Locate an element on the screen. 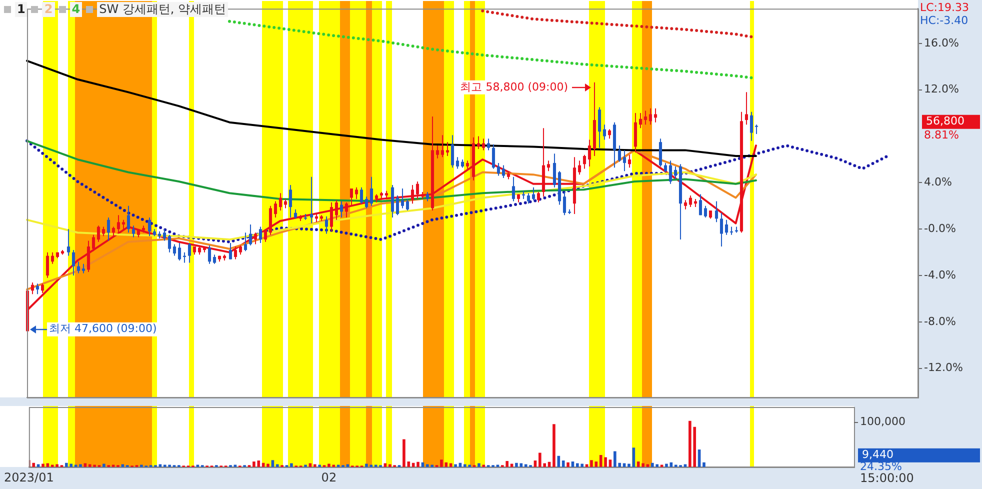 This screenshot has width=982, height=489. y-tick-label: -12.0% is located at coordinates (943, 367).